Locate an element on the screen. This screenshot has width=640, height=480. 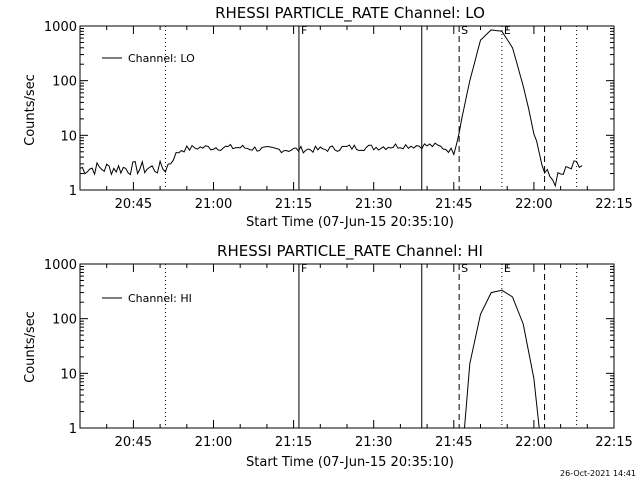
series-line is located at coordinates (502, 359).